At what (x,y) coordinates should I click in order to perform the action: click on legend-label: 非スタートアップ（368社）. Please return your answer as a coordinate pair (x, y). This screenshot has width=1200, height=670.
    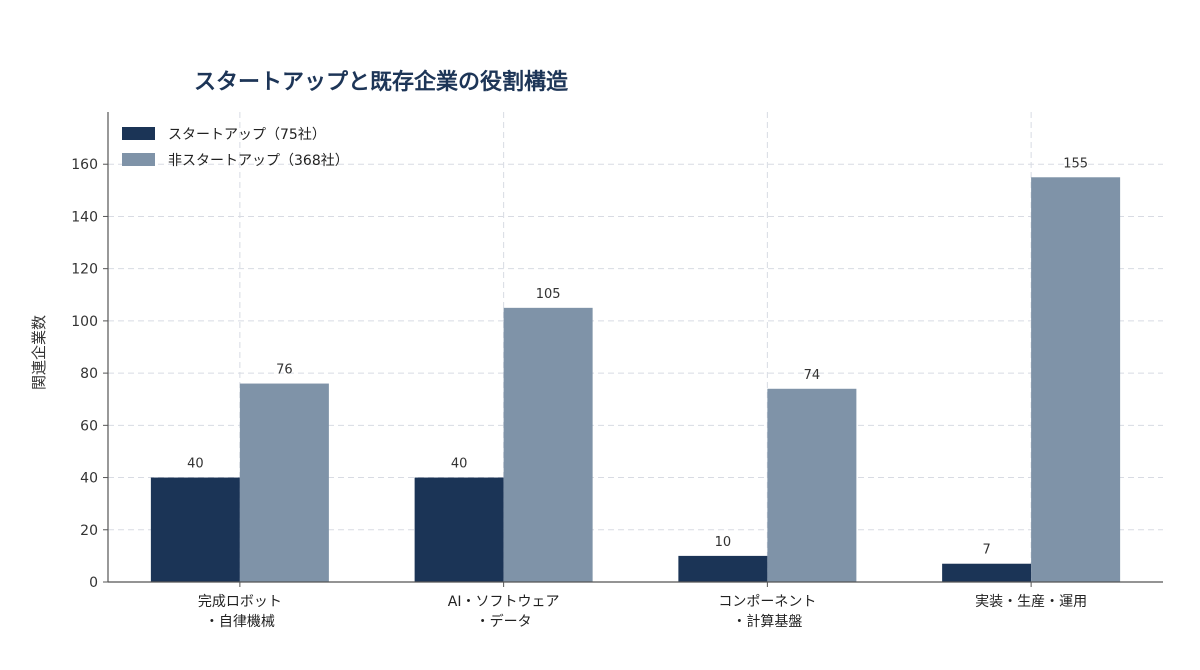
    Looking at the image, I should click on (258, 161).